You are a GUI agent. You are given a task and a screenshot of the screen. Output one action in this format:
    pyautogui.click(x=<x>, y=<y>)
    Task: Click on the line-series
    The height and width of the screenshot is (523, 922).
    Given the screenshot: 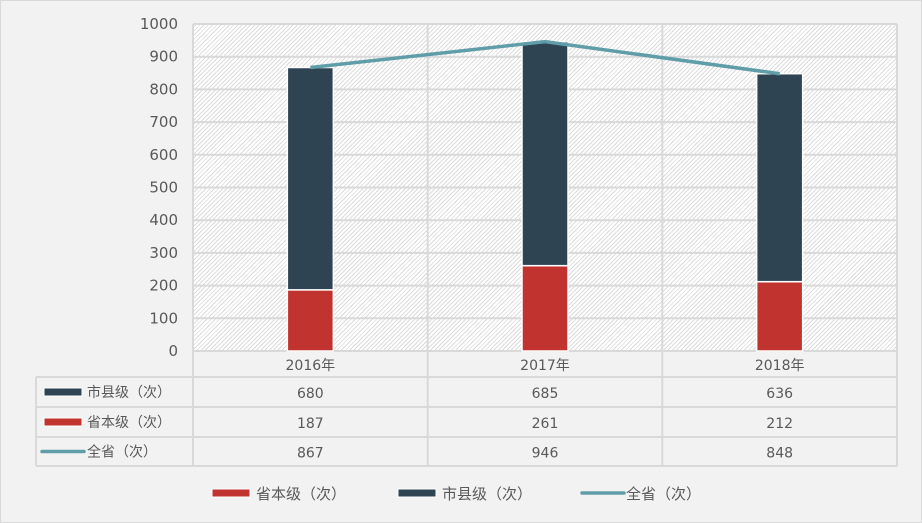 What is the action you would take?
    pyautogui.click(x=545, y=57)
    